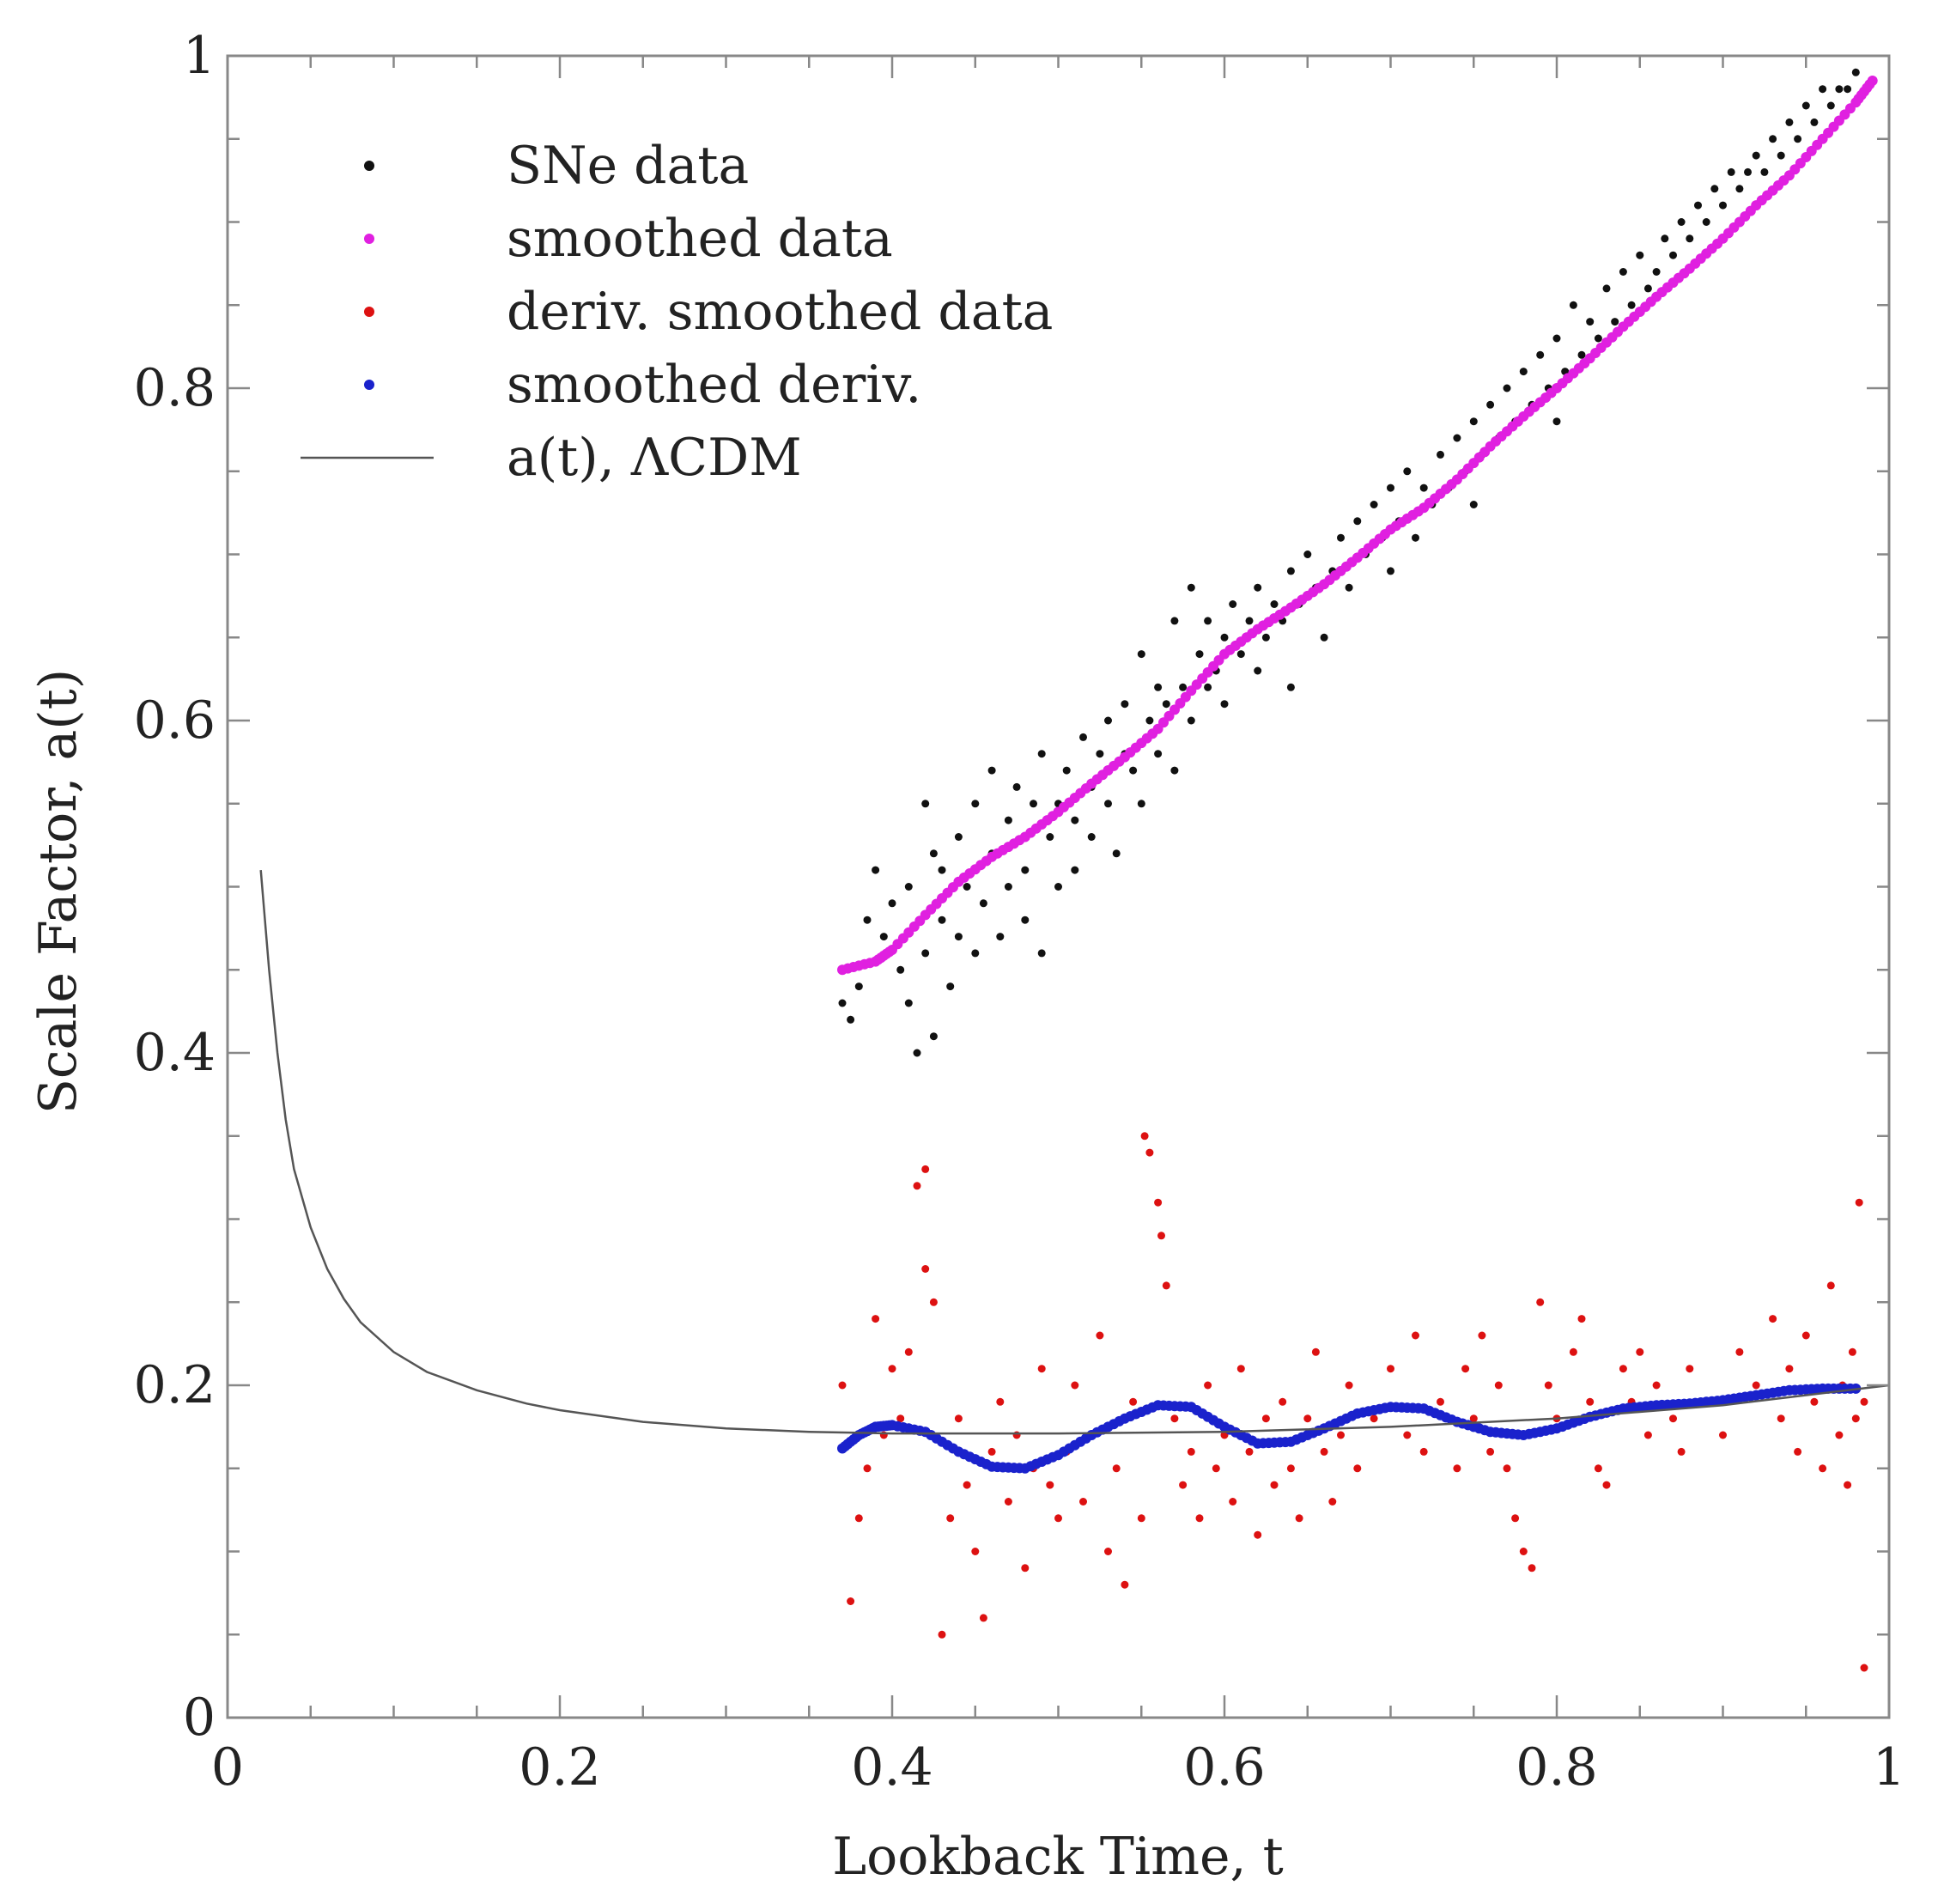  Describe the element at coordinates (58, 891) in the screenshot. I see `y-axis-title: Scale Factor, a(t)` at that location.